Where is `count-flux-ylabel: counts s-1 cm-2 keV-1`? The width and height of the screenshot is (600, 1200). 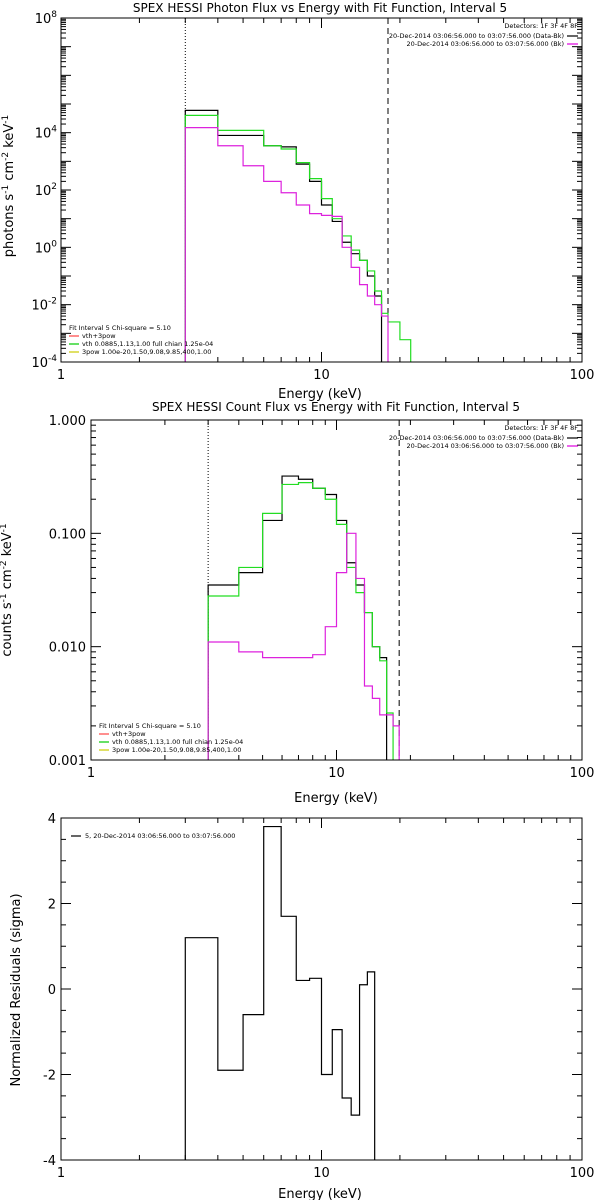
count-flux-ylabel: counts s-1 cm-2 keV-1 is located at coordinates (7, 589).